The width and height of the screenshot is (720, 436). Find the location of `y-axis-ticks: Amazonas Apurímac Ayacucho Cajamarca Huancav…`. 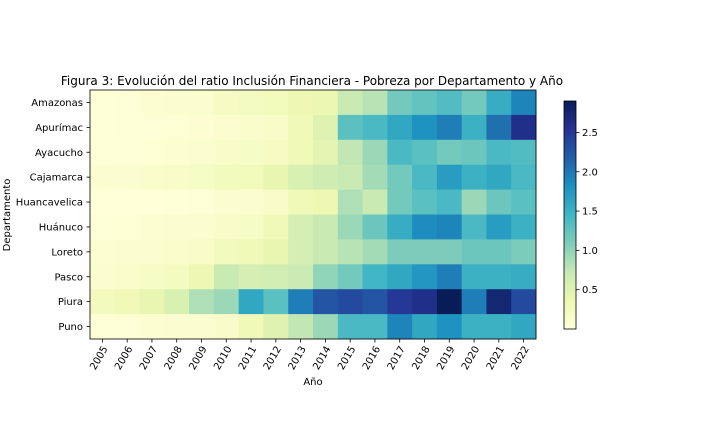

y-axis-ticks: Amazonas Apurímac Ayacucho Cajamarca Huancav… is located at coordinates (53, 215).